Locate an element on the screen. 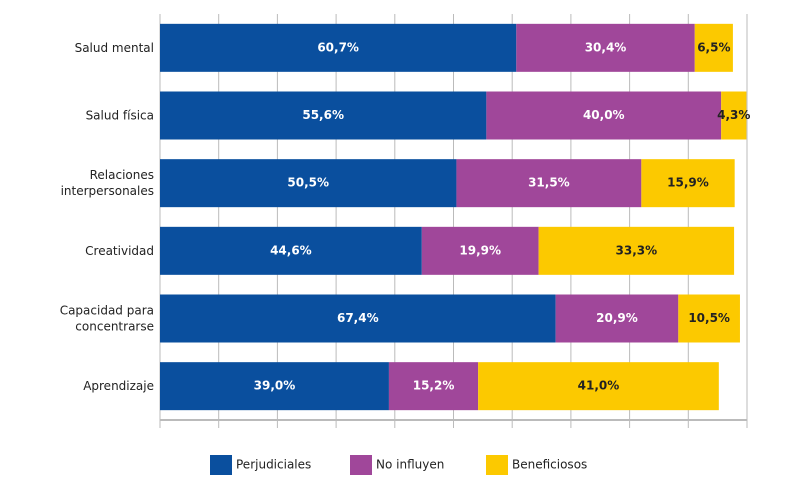  label-line: Aprendizaje is located at coordinates (118, 386).